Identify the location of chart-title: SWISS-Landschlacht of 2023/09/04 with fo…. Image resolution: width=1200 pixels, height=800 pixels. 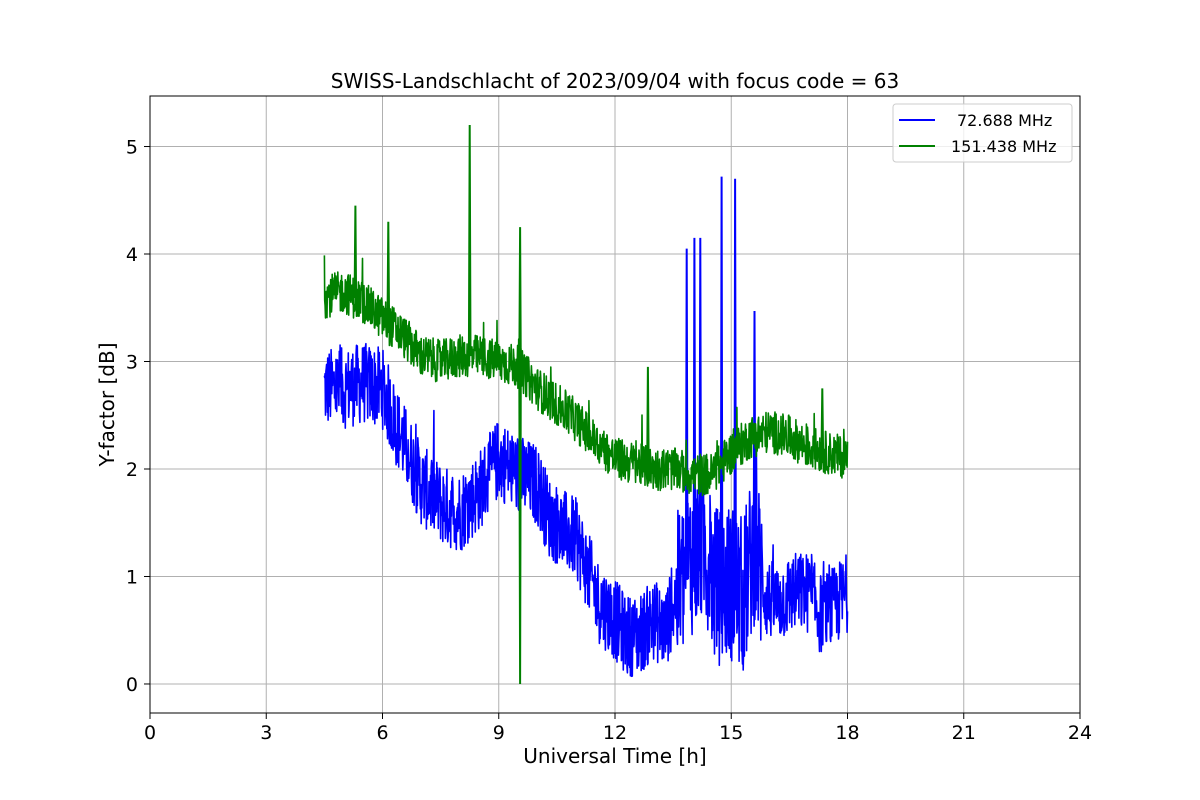
(615, 81).